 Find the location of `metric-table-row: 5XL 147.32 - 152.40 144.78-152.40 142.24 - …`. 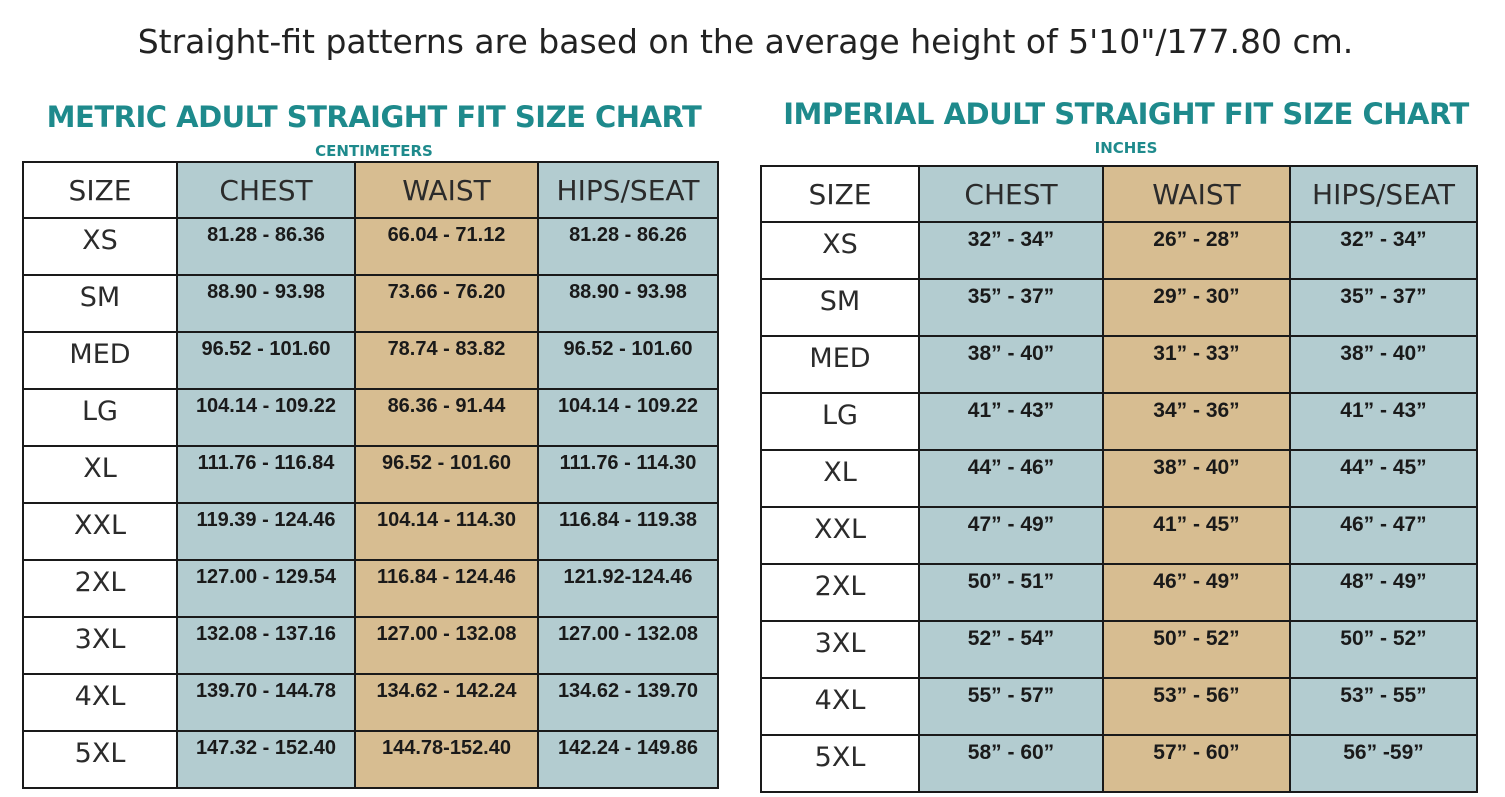

metric-table-row: 5XL 147.32 - 152.40 144.78-152.40 142.24 - … is located at coordinates (370, 759).